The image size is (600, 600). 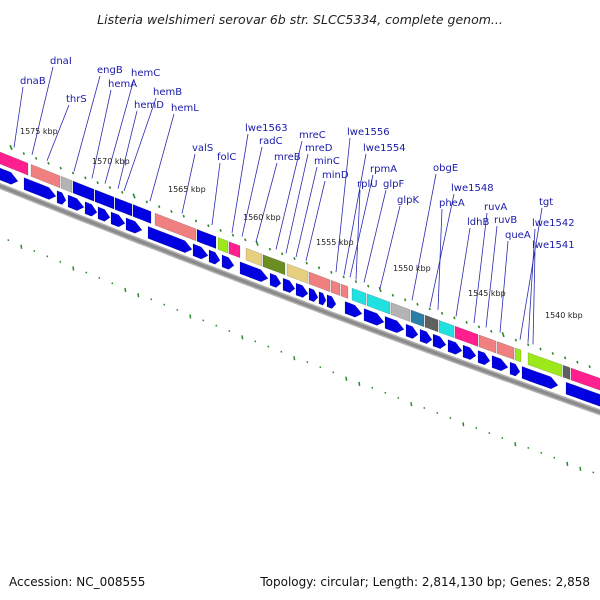 I want to click on gene-label: lwe1541, so click(x=553, y=245).